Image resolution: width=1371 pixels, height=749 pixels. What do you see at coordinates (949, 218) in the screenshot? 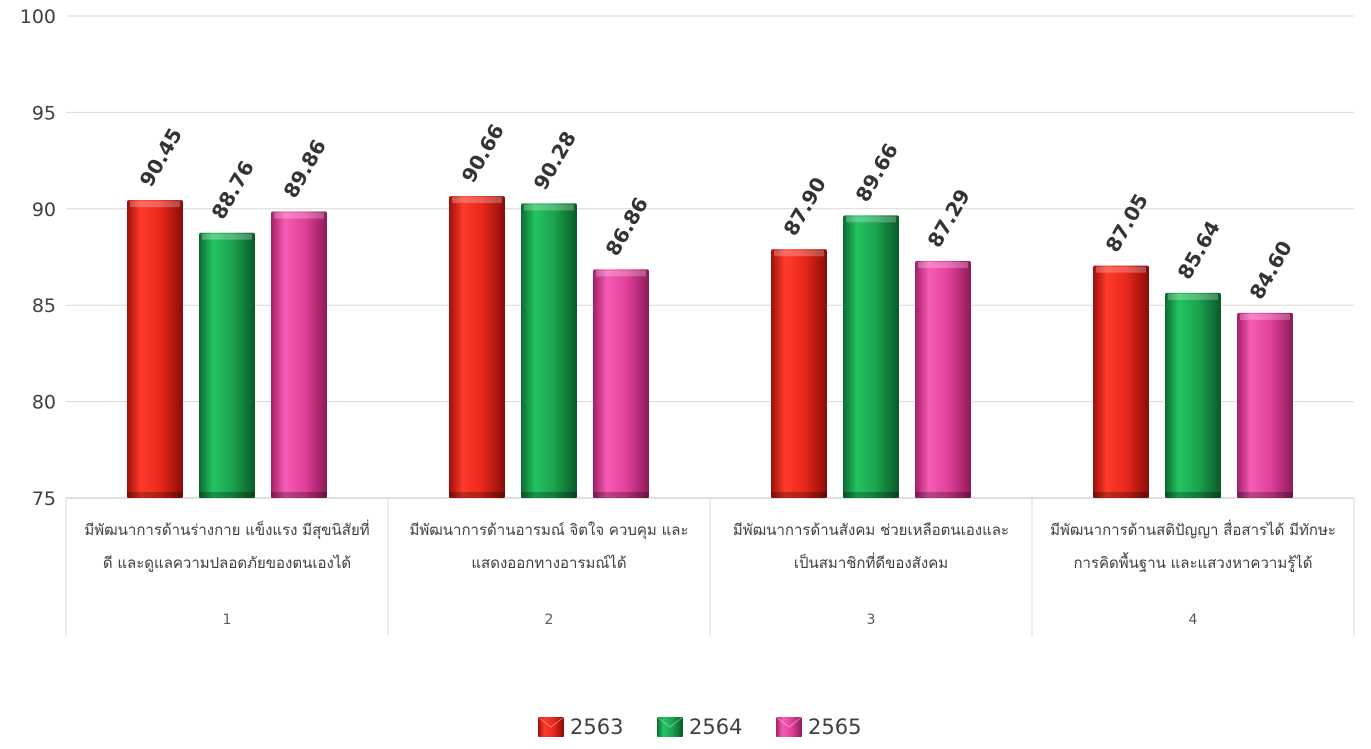
I see `data-label: 87.29` at bounding box center [949, 218].